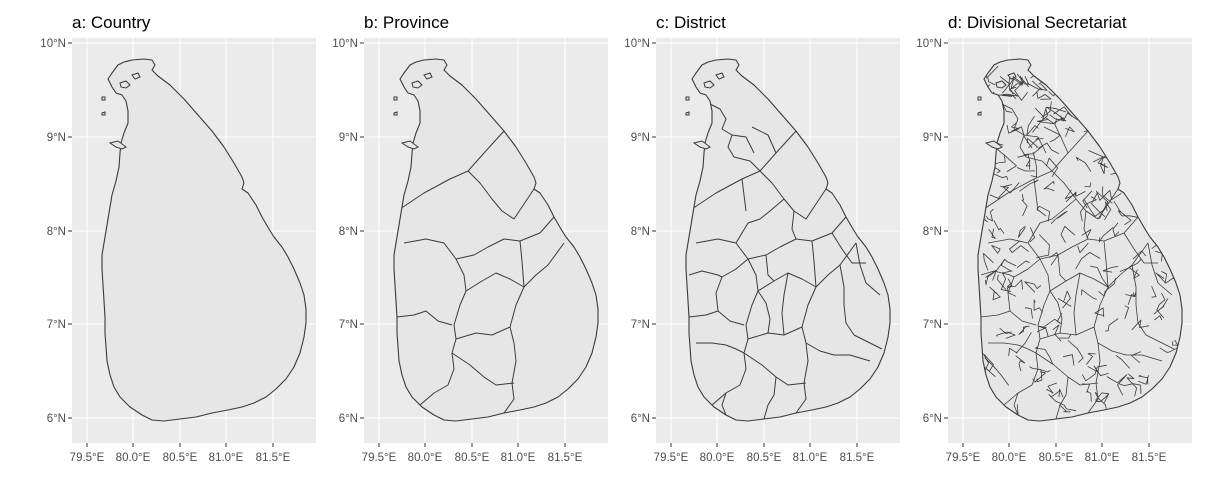 The width and height of the screenshot is (1228, 477). What do you see at coordinates (785, 261) in the screenshot?
I see `admin-boundaries` at bounding box center [785, 261].